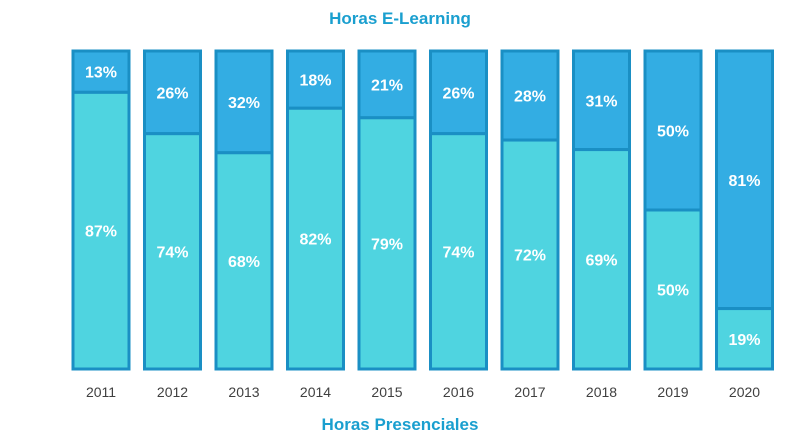 This screenshot has width=800, height=445. I want to click on data-label-lower-2012: 74%, so click(172, 252).